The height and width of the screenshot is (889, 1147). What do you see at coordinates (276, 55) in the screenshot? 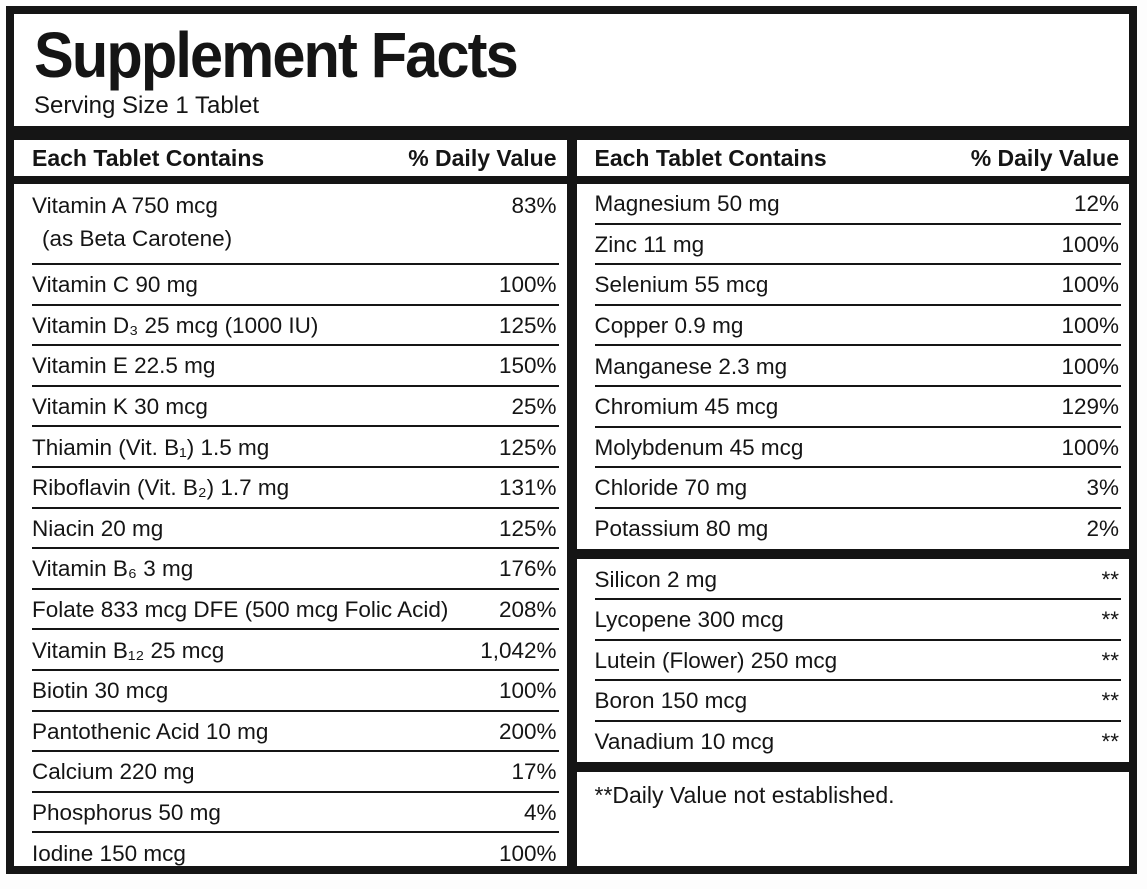
I see `page-title: Supplement Facts` at bounding box center [276, 55].